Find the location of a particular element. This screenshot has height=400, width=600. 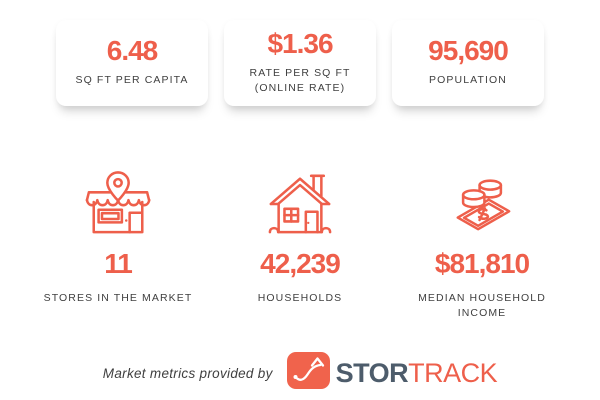

stat-value: 11 is located at coordinates (118, 263).